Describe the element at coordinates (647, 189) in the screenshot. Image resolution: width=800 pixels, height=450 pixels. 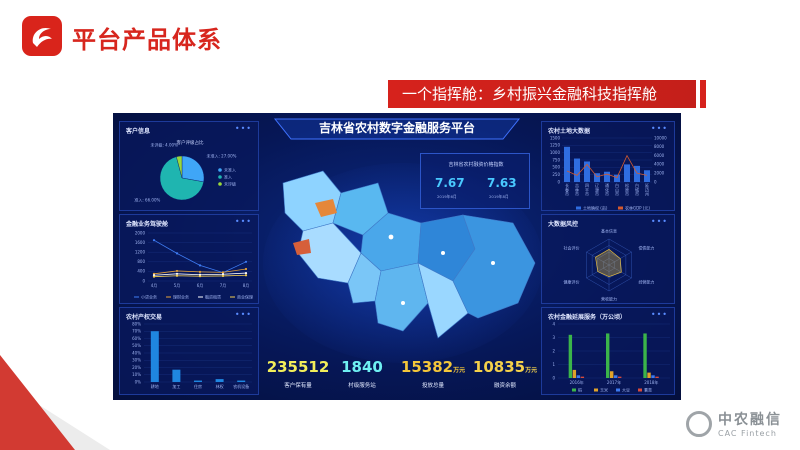
I see `x-tick-label: 边` at that location.